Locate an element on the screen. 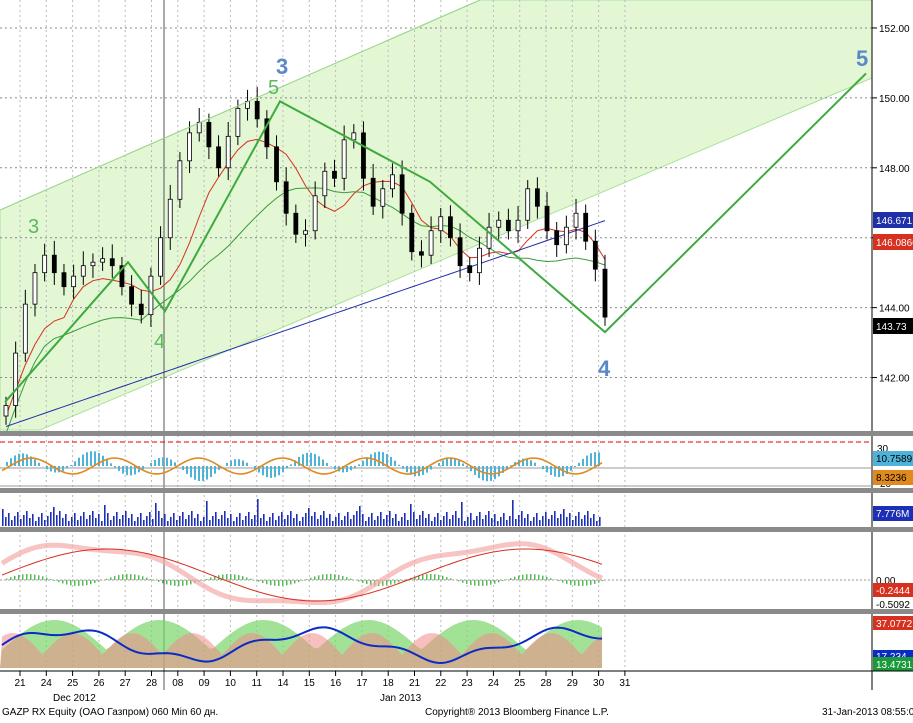  osc-tick-30: 30 is located at coordinates (883, 449).